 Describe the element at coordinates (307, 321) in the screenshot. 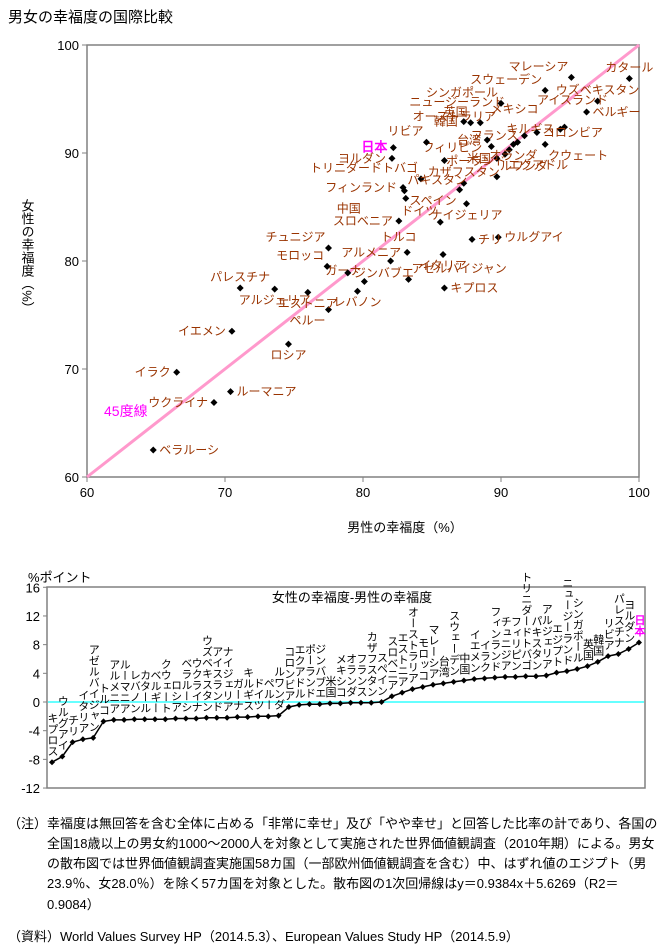

I see `scatter-point-label: ペルー` at that location.